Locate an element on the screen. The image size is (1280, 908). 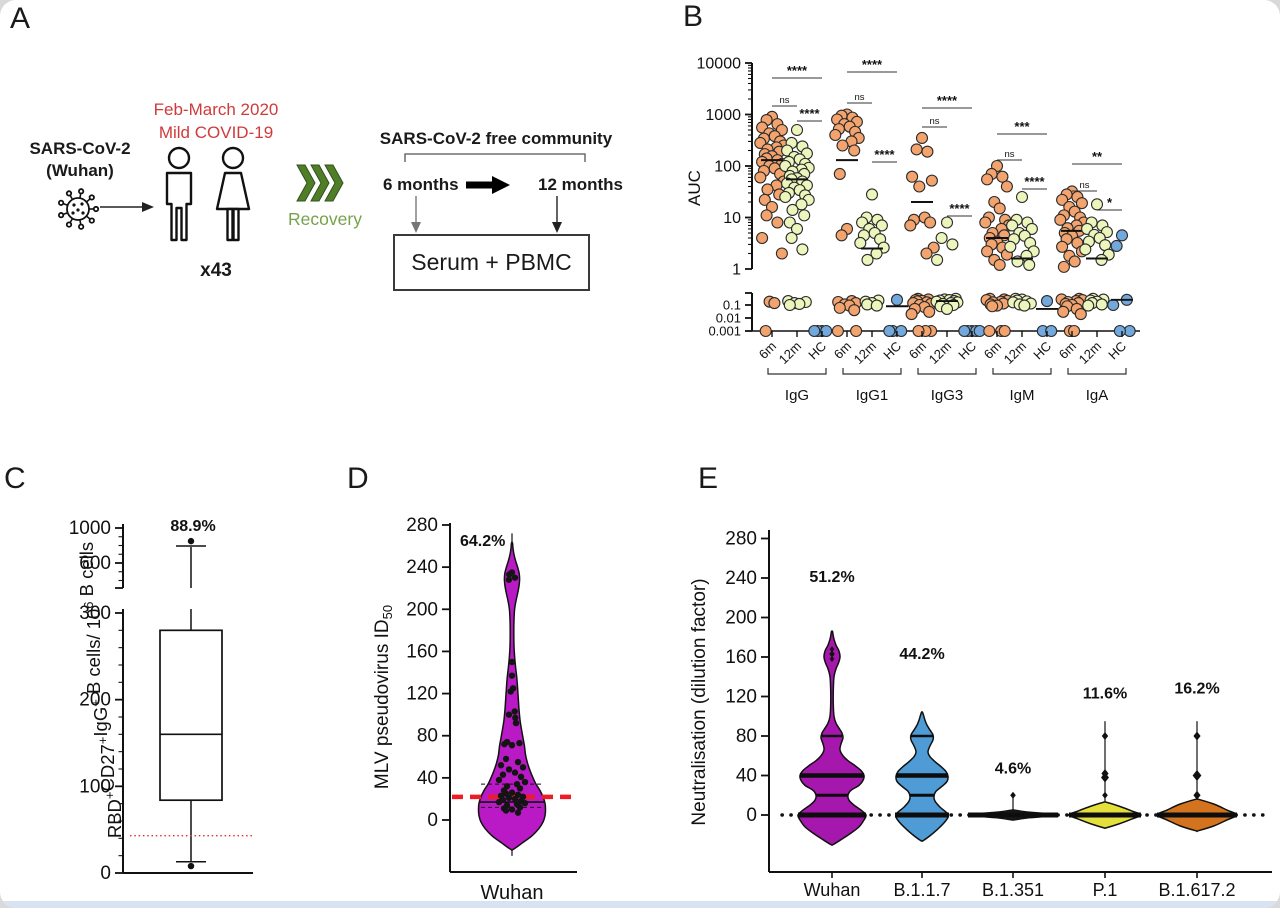
fast-forward-chevrons-icon is located at coordinates (320, 183).